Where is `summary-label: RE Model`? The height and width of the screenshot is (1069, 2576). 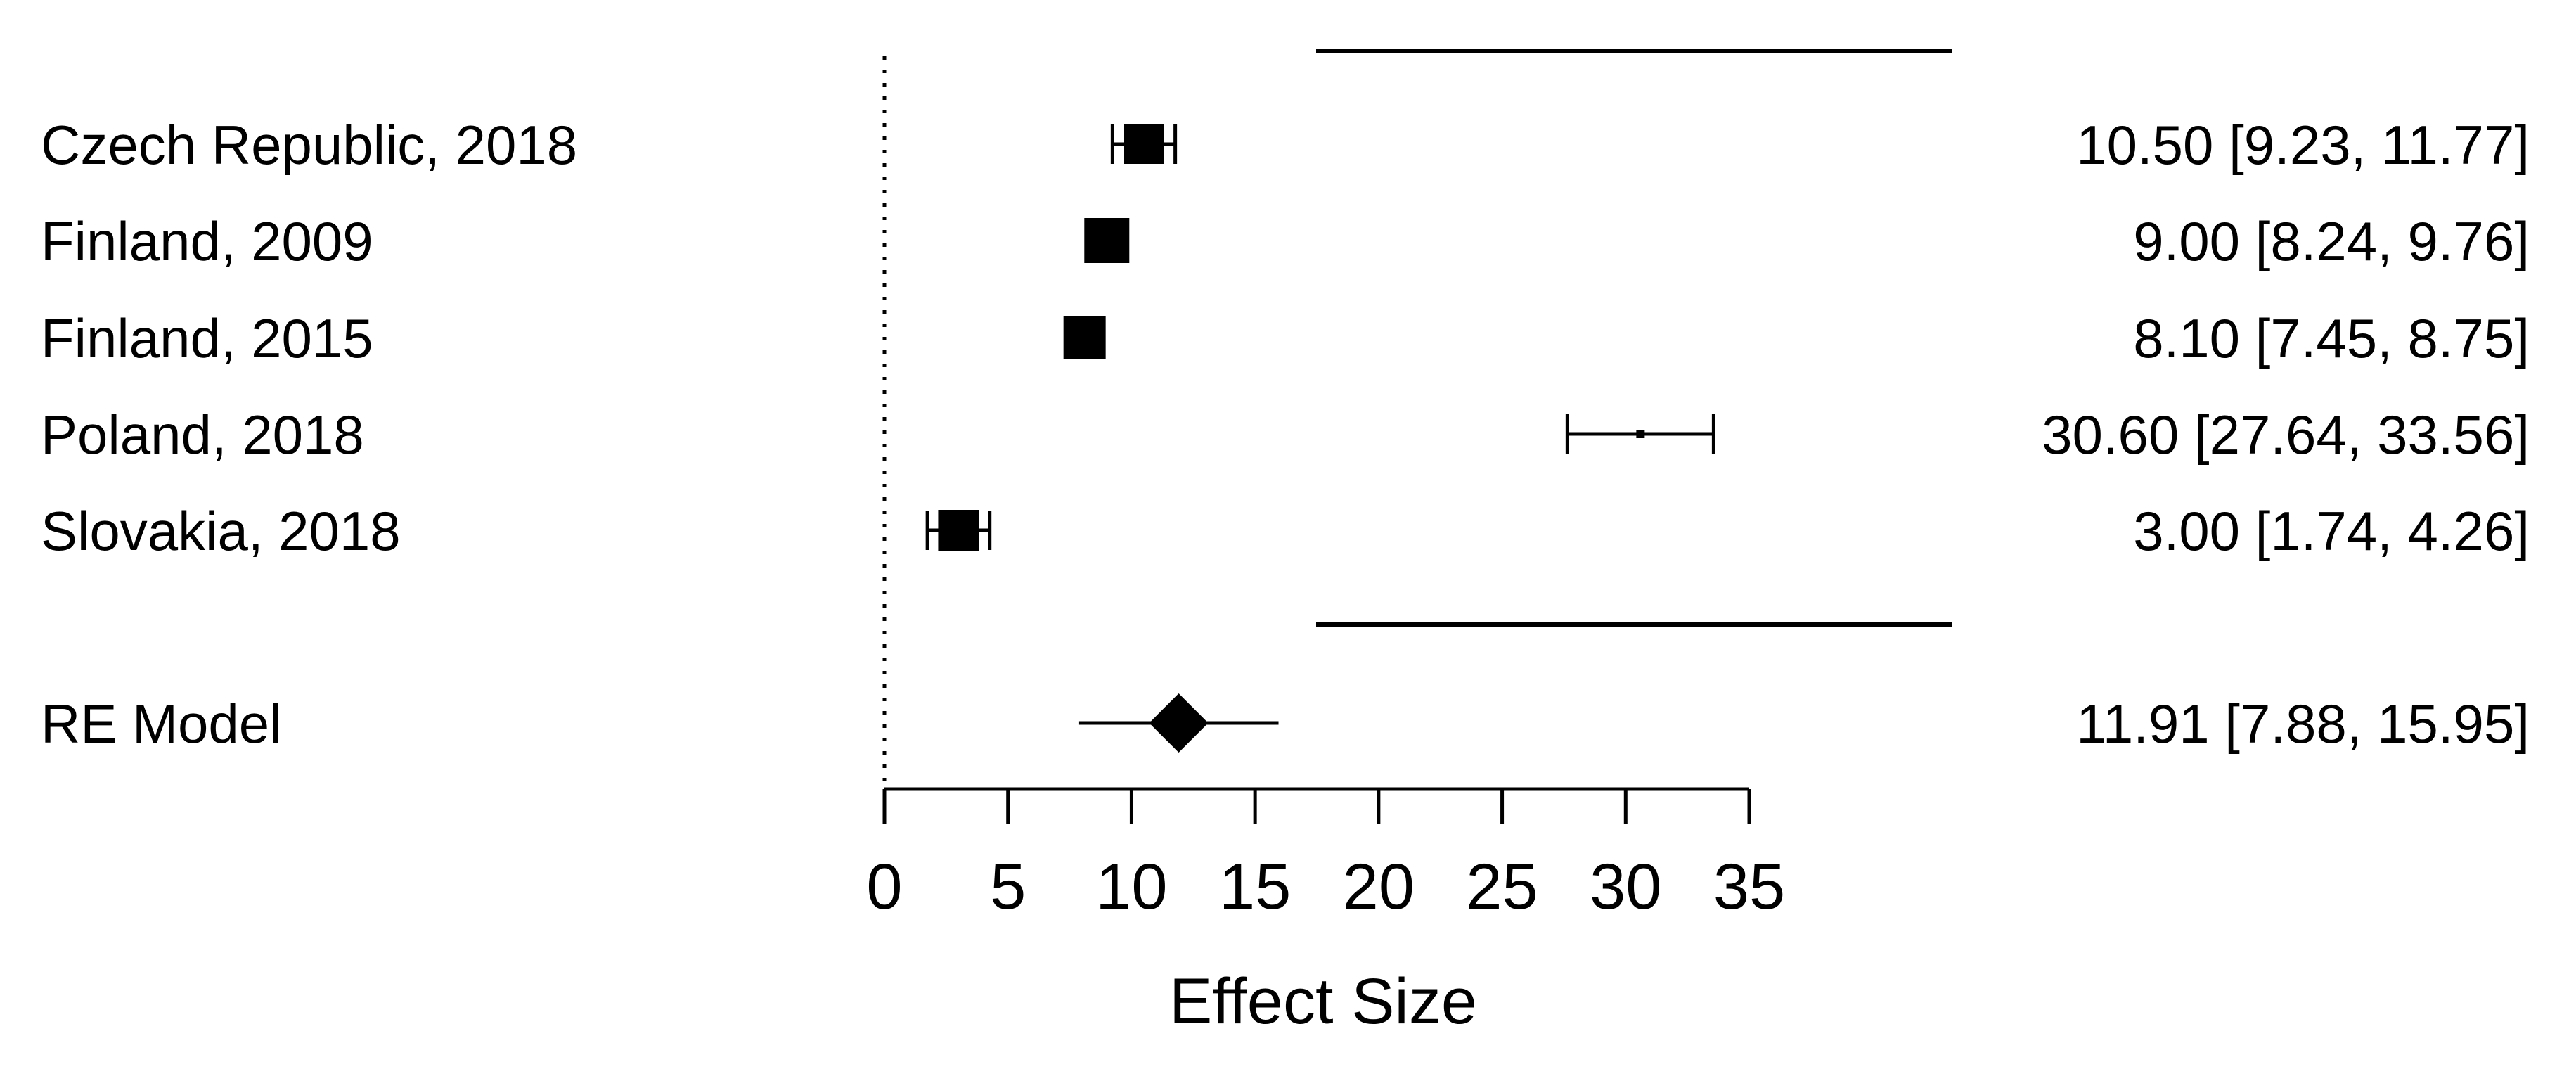 summary-label: RE Model is located at coordinates (161, 724).